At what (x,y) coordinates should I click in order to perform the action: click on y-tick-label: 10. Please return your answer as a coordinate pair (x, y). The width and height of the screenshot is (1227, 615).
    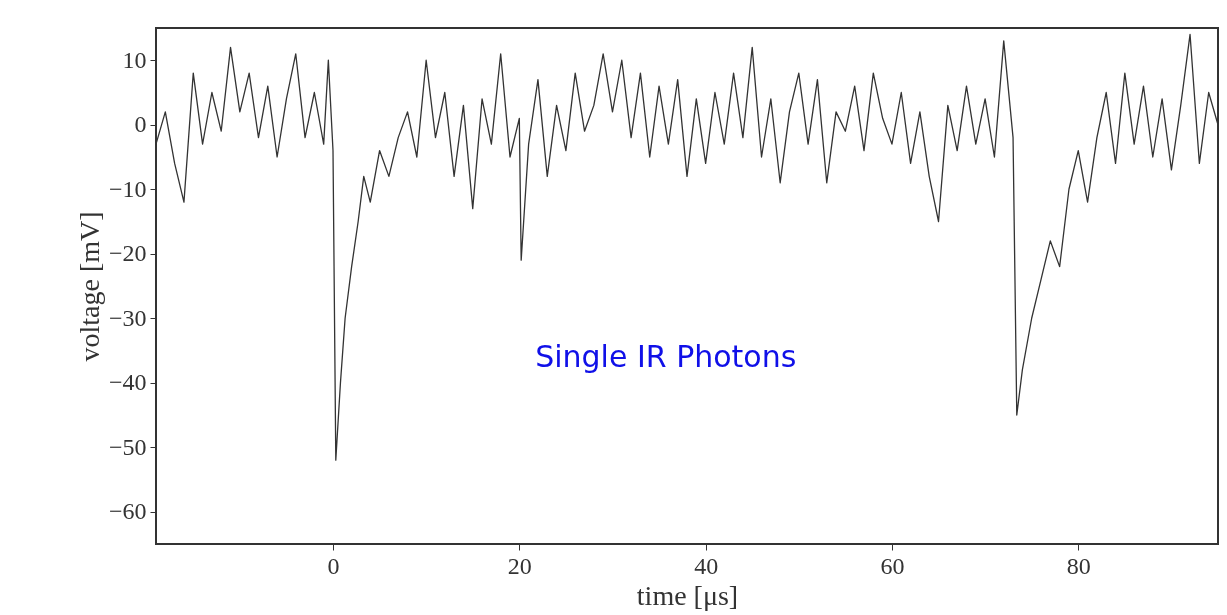
    Looking at the image, I should click on (134, 59).